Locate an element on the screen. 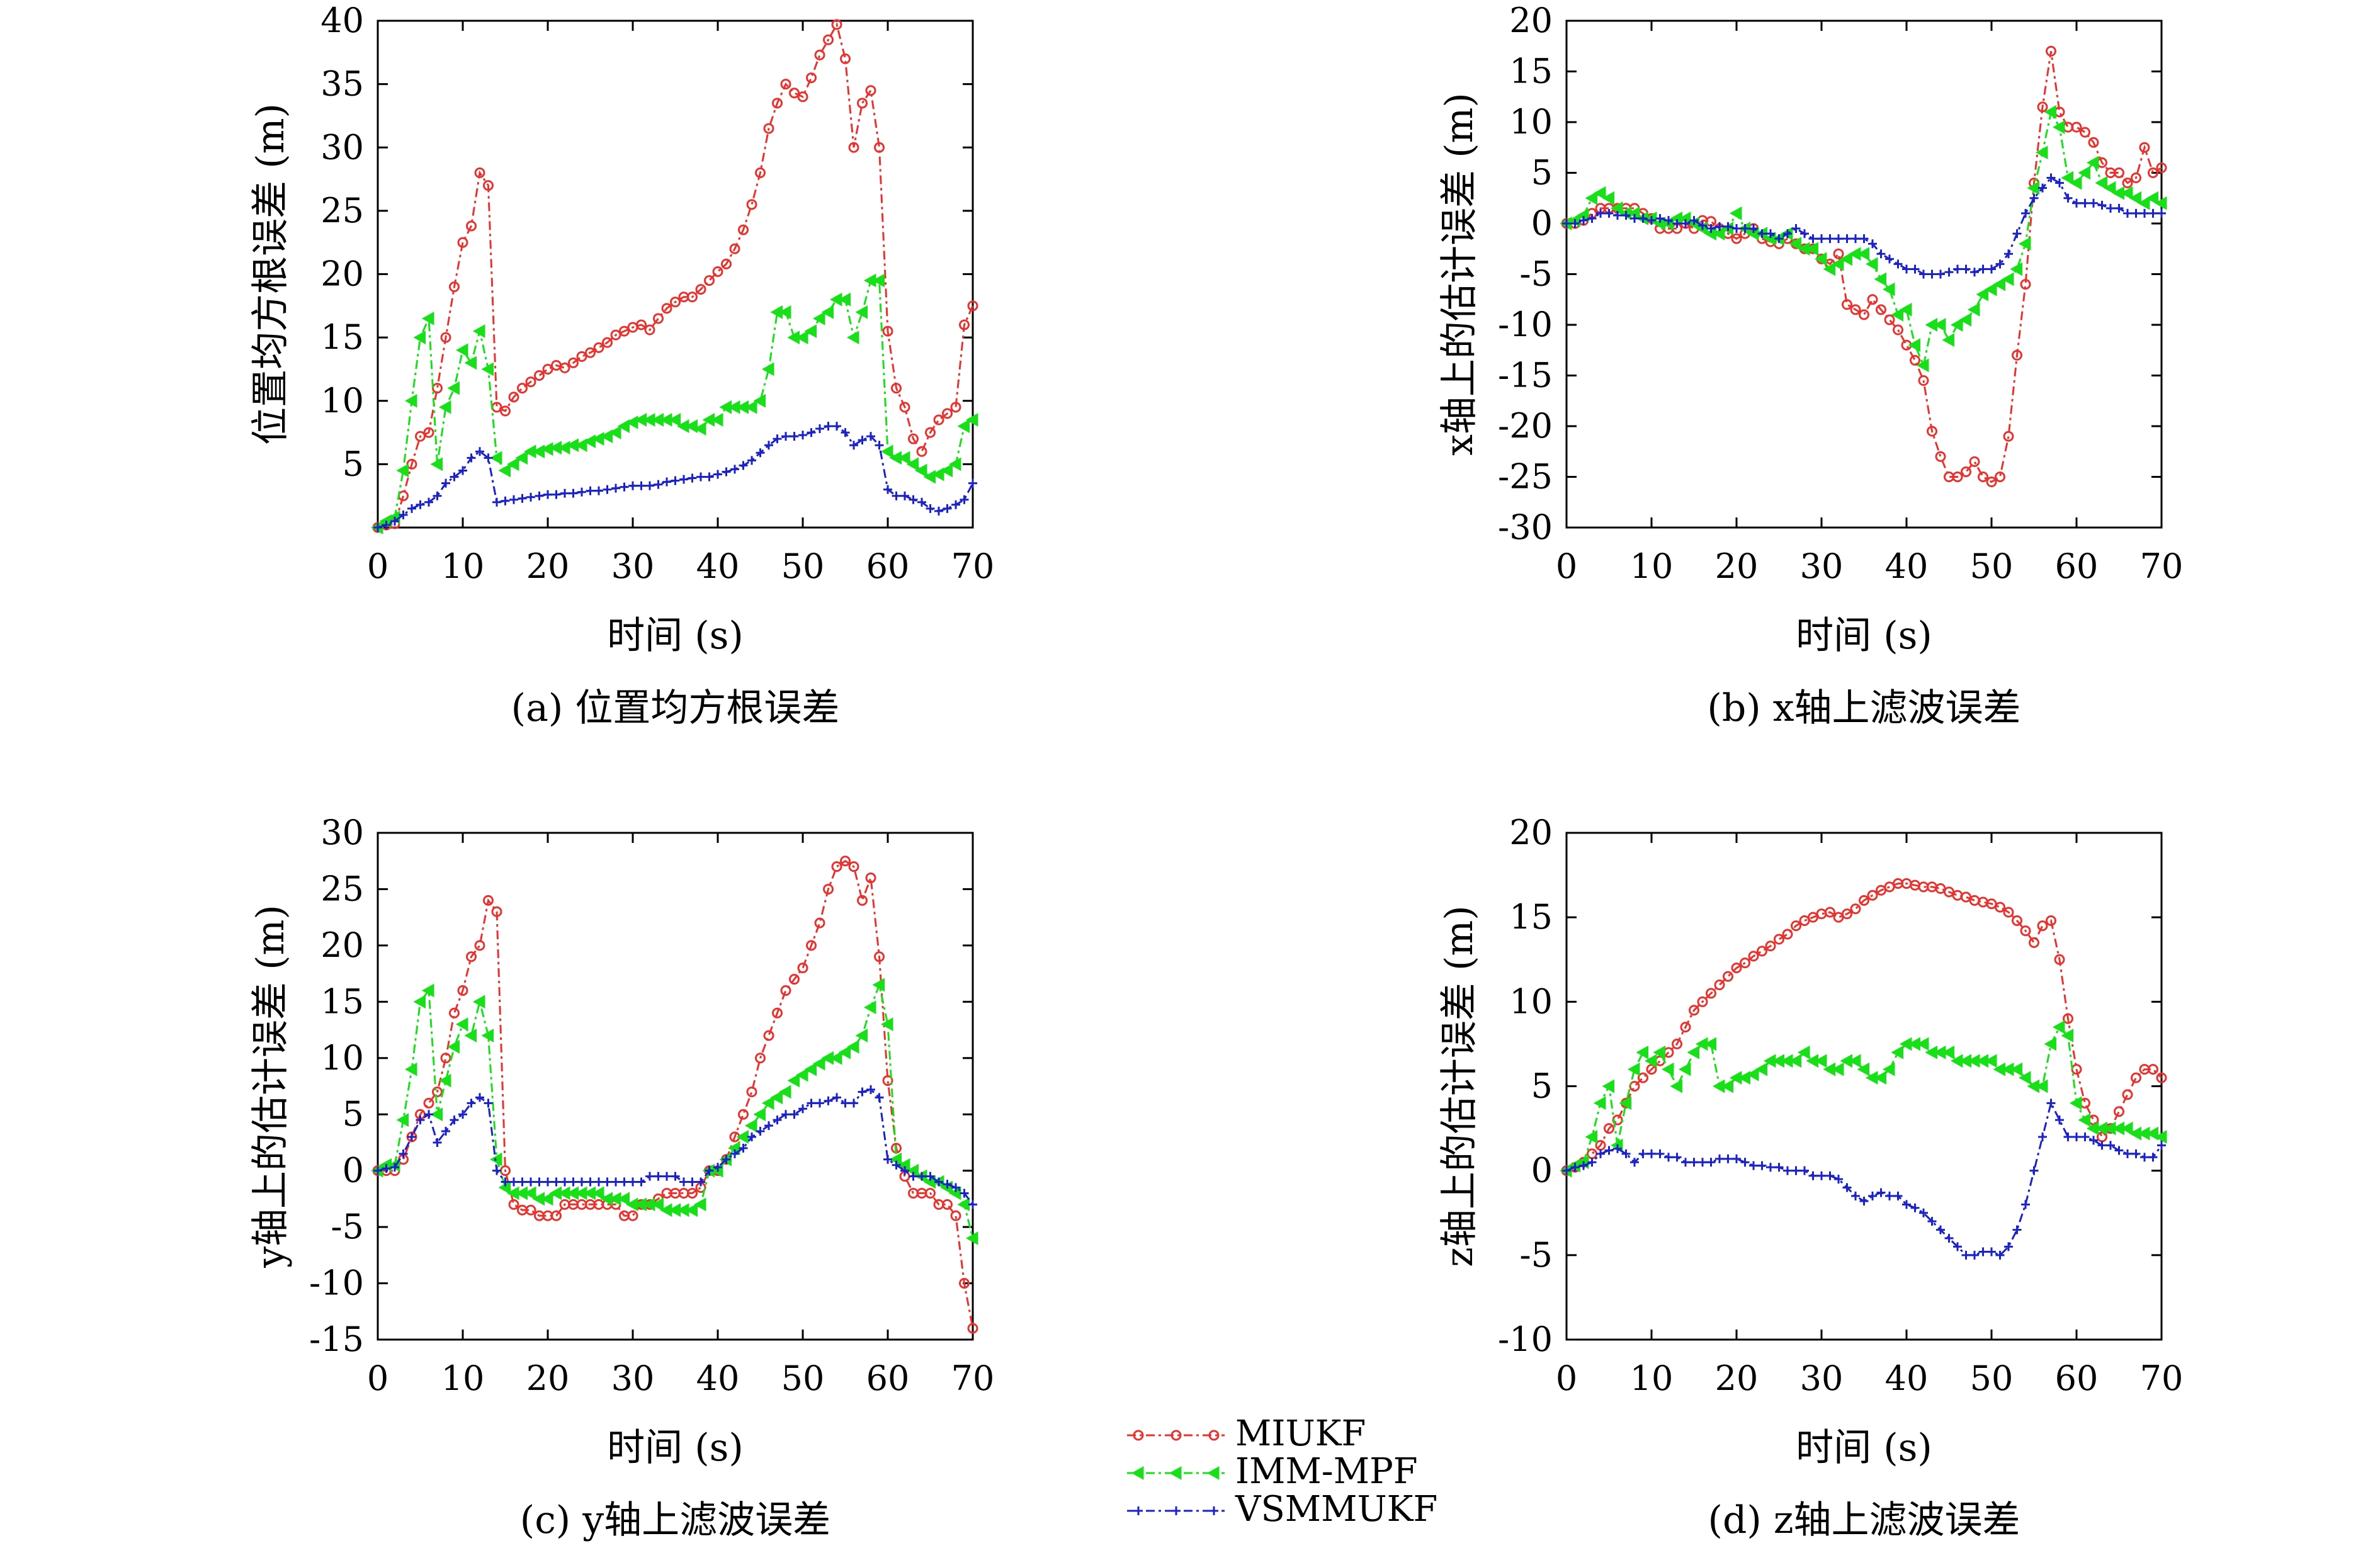 The image size is (2380, 1553). y-tick-label: 15 is located at coordinates (1531, 71).